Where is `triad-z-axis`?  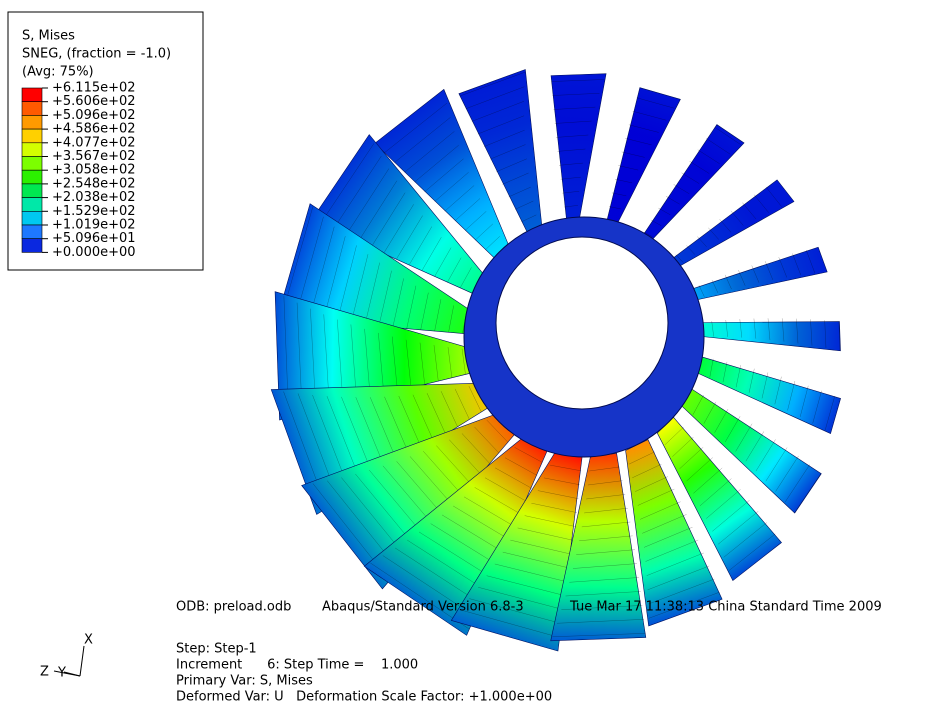
triad-z-axis is located at coordinates (67, 673).